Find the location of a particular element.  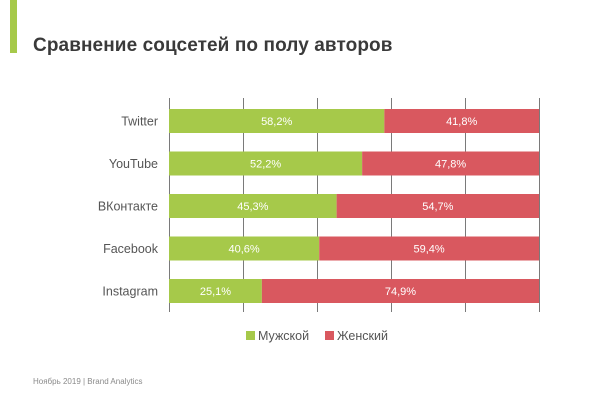

category-label: YouTube is located at coordinates (133, 164).